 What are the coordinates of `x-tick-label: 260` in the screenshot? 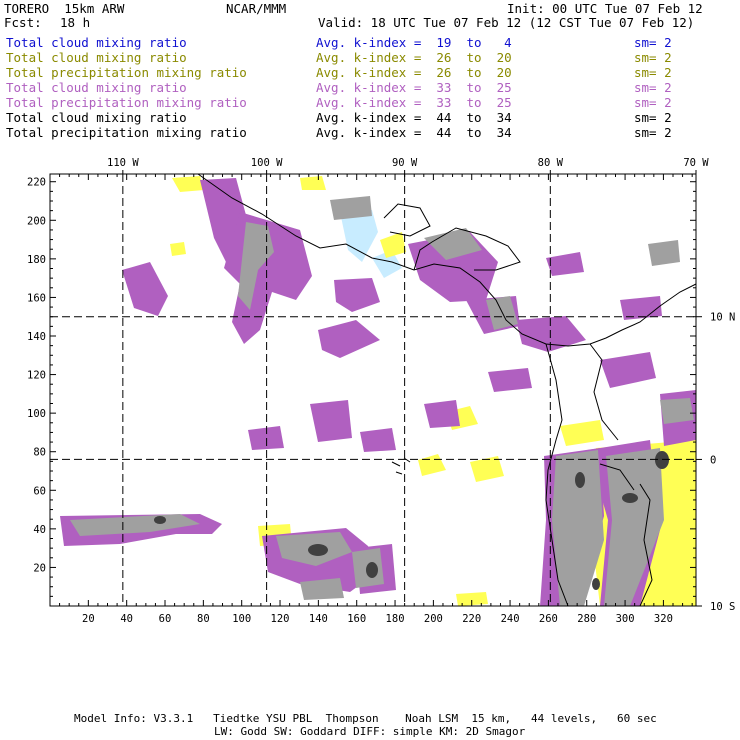 It's located at (548, 619).